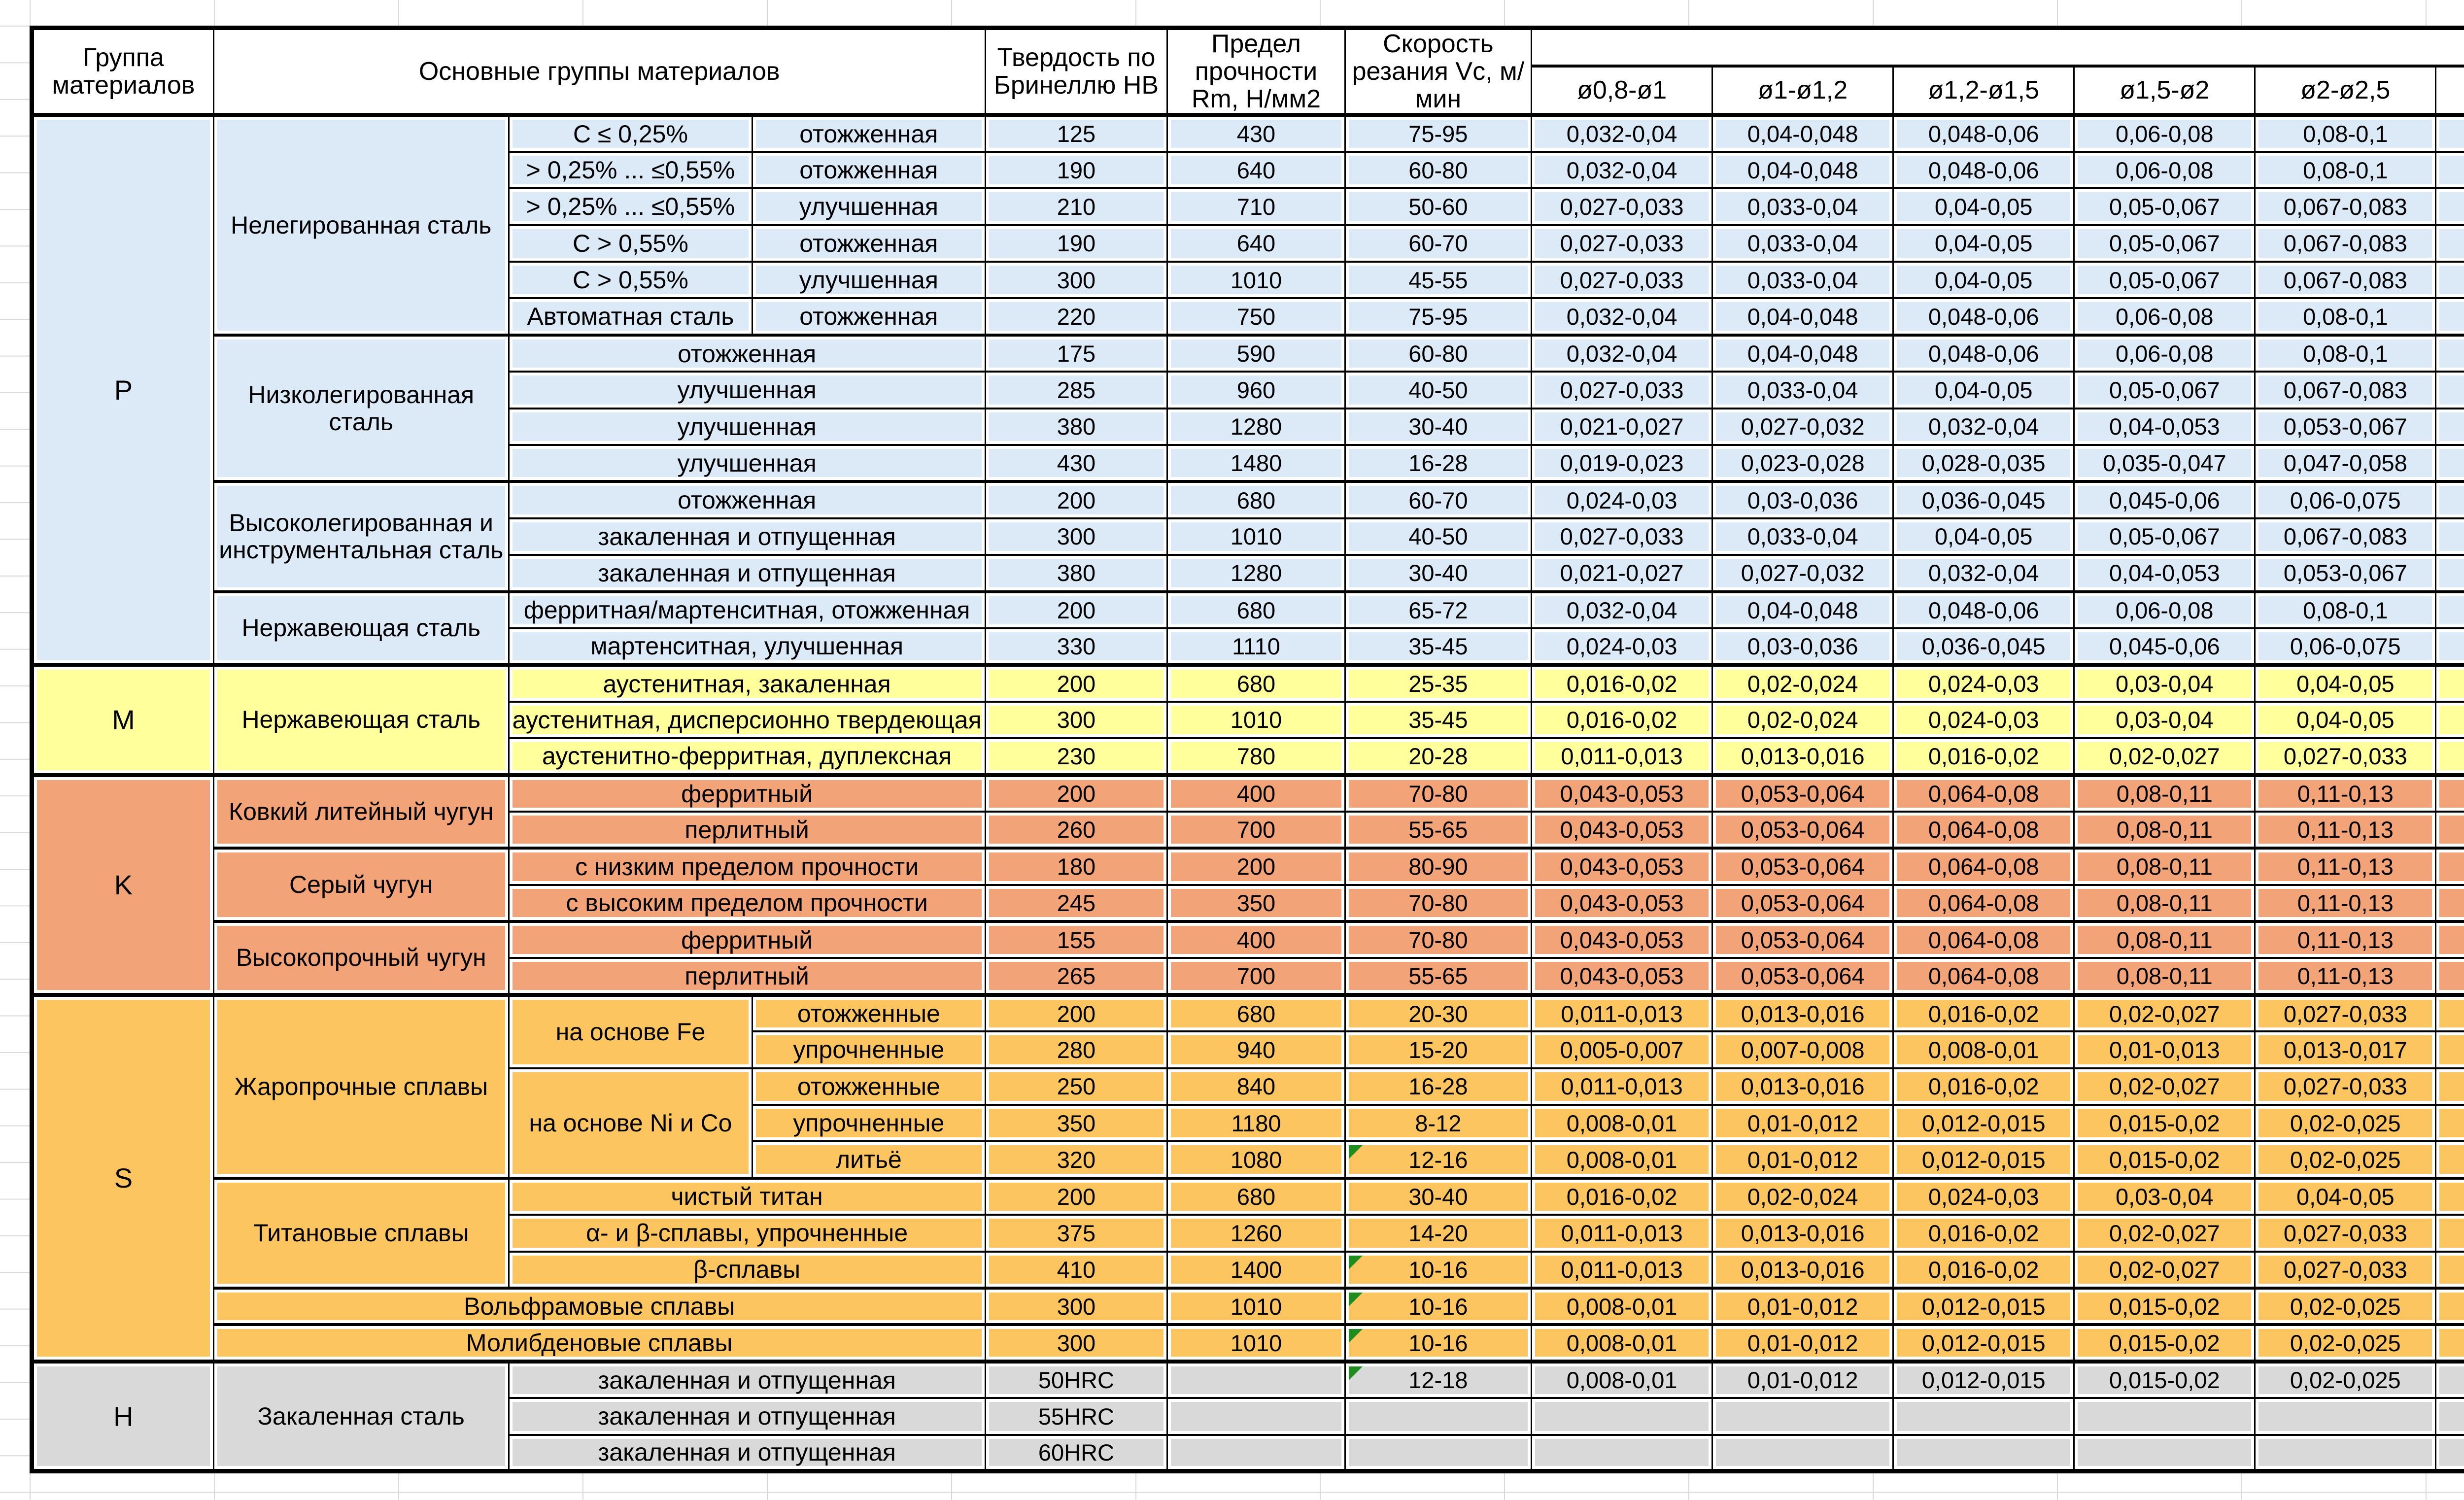 The image size is (2464, 1500). What do you see at coordinates (2164, 720) in the screenshot?
I see `cell-feed-value: 0,03-0,04` at bounding box center [2164, 720].